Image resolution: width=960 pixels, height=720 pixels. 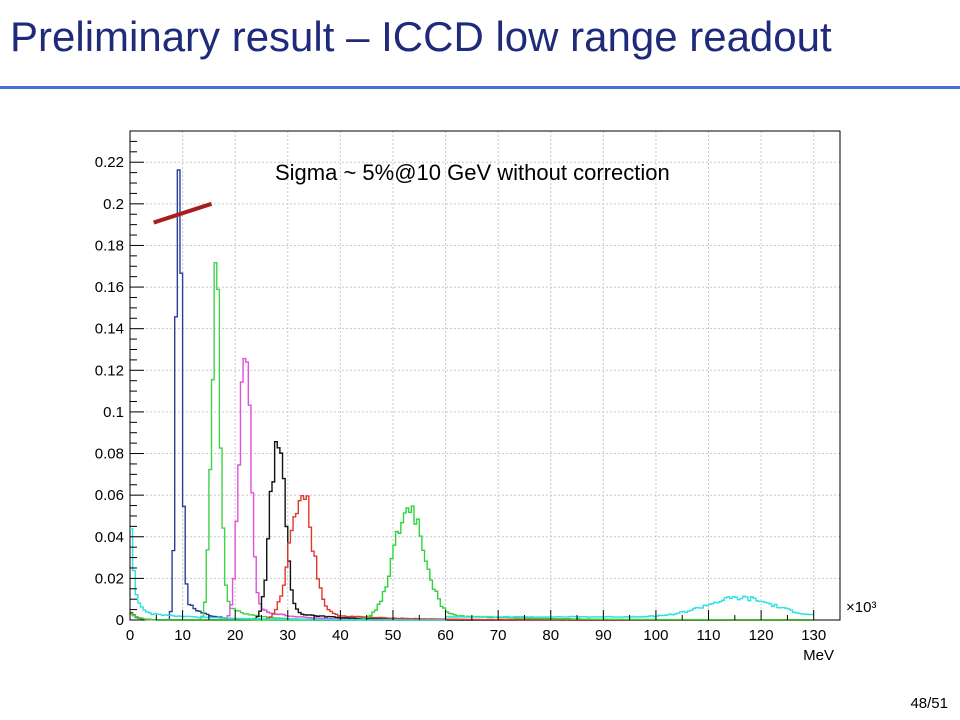 What do you see at coordinates (109, 245) in the screenshot?
I see `y-tick-label: 0.18` at bounding box center [109, 245].